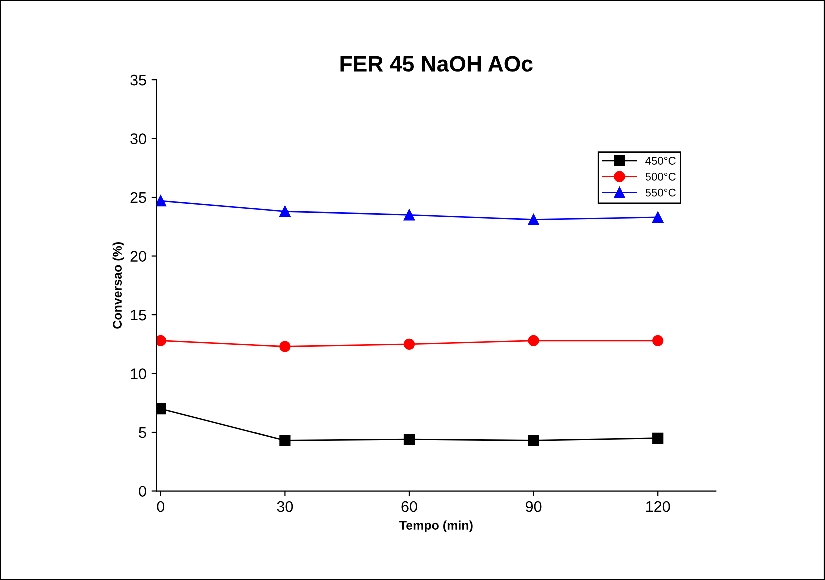 This screenshot has height=580, width=825. I want to click on chart-title: FER 45 NaOH AOc, so click(436, 64).